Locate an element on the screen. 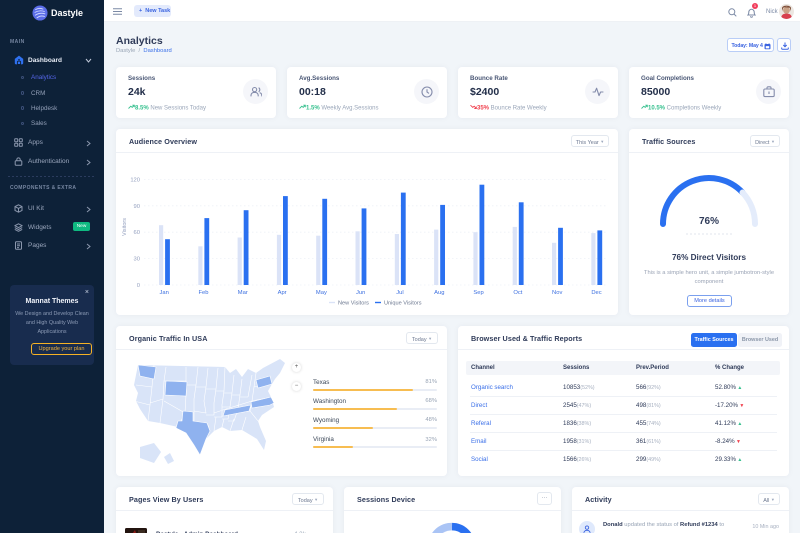 The width and height of the screenshot is (800, 533). svg-text: Visitors is located at coordinates (125, 227).